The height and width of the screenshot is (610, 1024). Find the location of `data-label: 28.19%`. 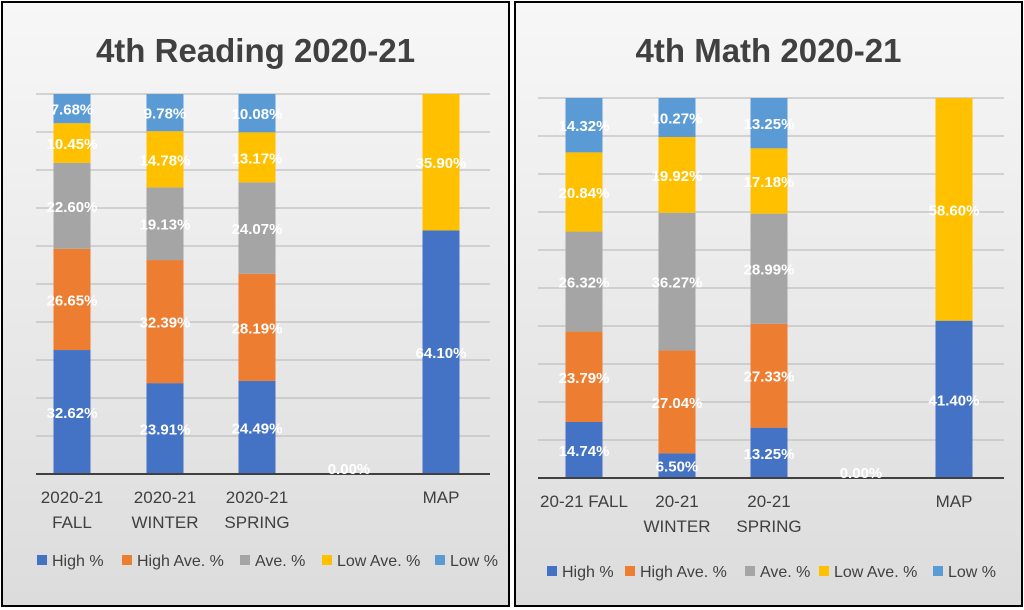

data-label: 28.19% is located at coordinates (257, 328).